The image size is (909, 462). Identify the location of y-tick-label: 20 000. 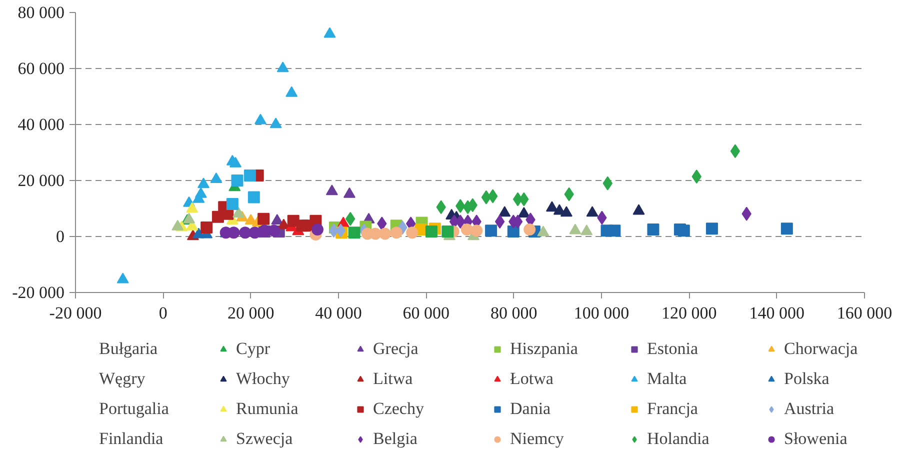
(41, 180).